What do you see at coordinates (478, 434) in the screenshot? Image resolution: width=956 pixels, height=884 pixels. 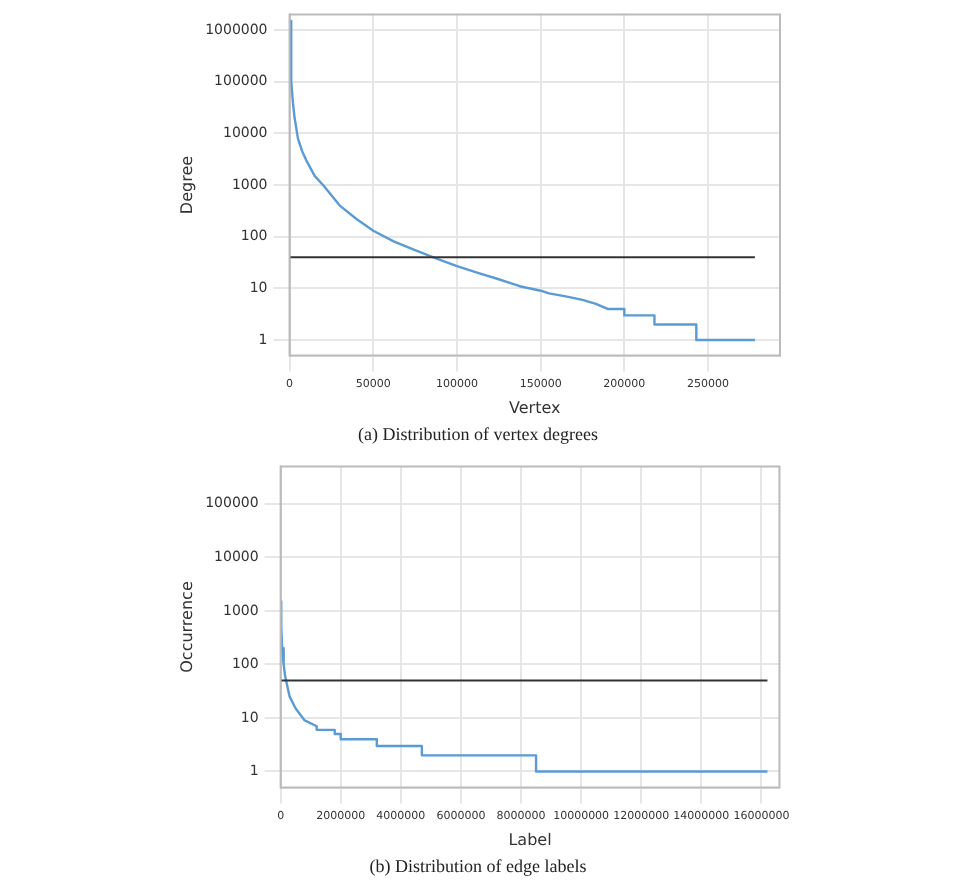 I see `text: (a) Distribution of vertex degrees` at bounding box center [478, 434].